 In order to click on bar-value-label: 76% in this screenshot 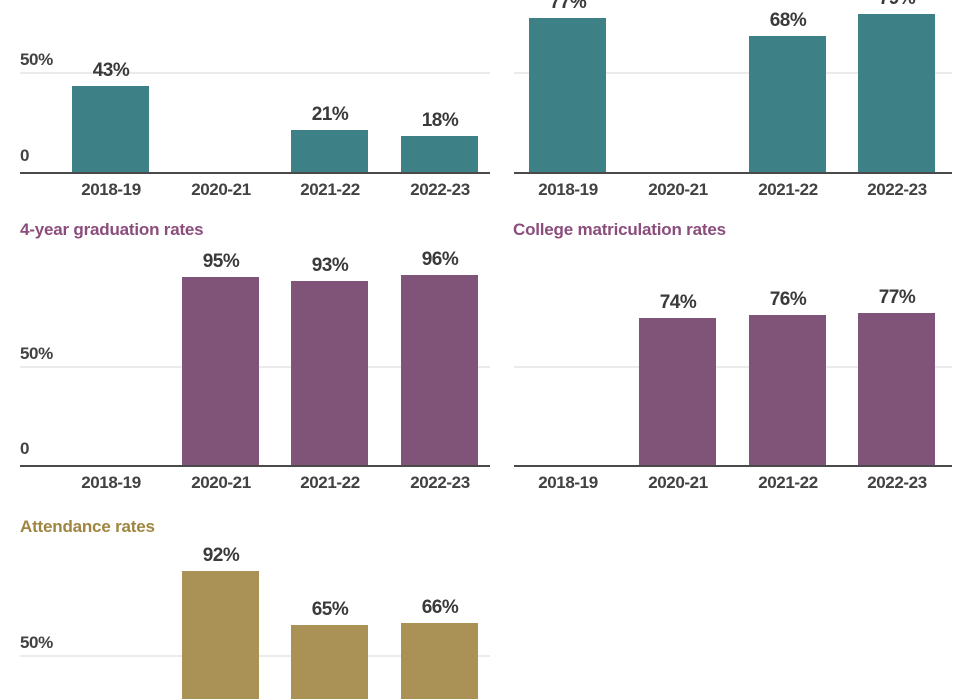, I will do `click(788, 299)`.